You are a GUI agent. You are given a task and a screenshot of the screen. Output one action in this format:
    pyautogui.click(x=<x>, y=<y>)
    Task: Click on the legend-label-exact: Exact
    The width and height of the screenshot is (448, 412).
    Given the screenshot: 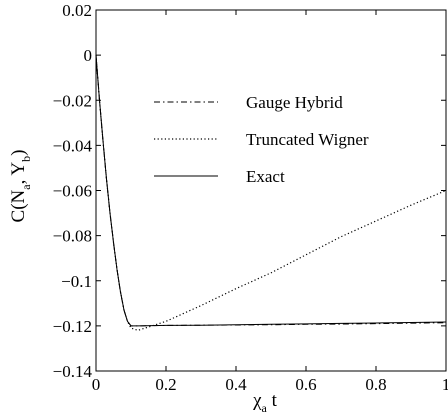 What is the action you would take?
    pyautogui.click(x=265, y=176)
    